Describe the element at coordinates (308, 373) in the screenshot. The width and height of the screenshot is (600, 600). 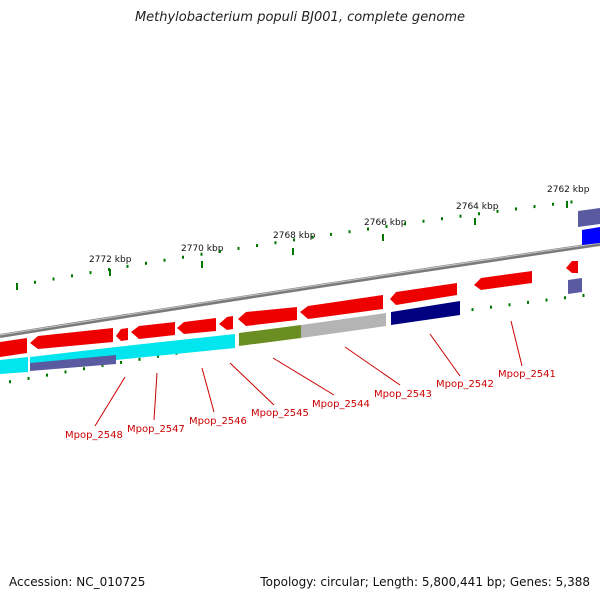
I see `label-leaders` at that location.